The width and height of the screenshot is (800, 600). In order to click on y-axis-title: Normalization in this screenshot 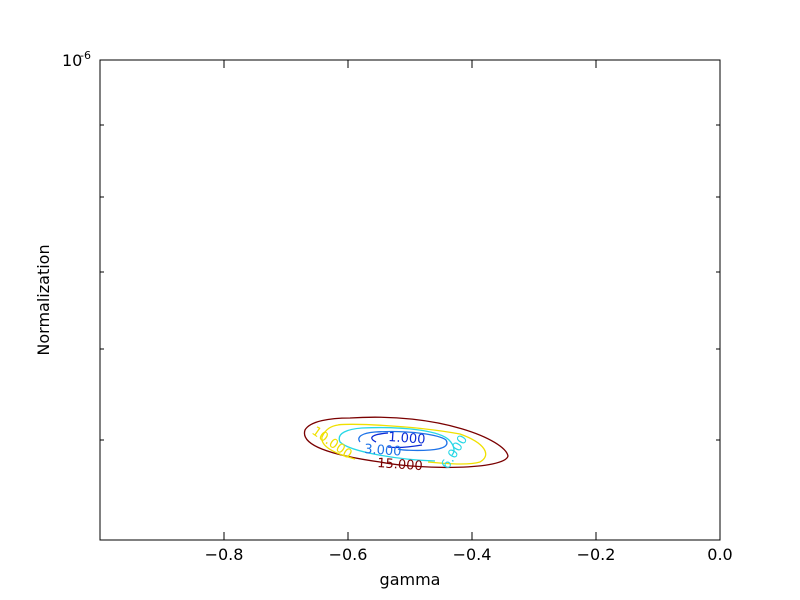, I will do `click(43, 299)`.